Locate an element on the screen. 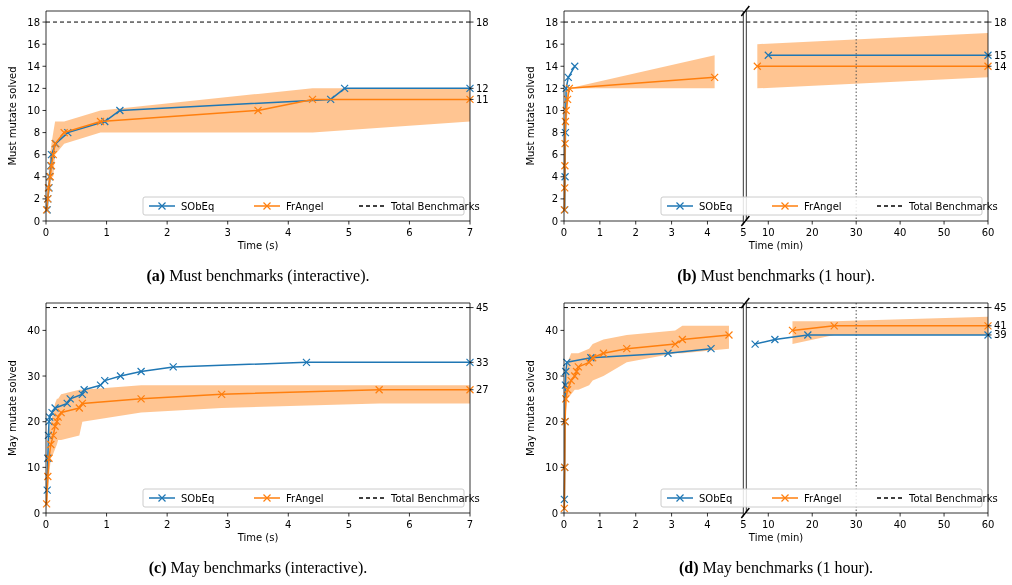 The image size is (1012, 585). y2-tick-label: 15 is located at coordinates (1000, 55).